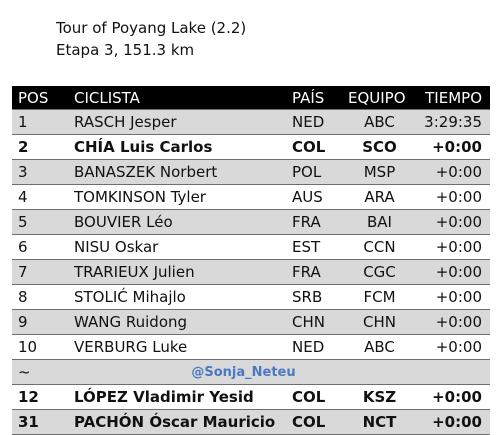 Image resolution: width=497 pixels, height=435 pixels. Describe the element at coordinates (123, 222) in the screenshot. I see `cell-rider: BOUVIER Léo` at that location.